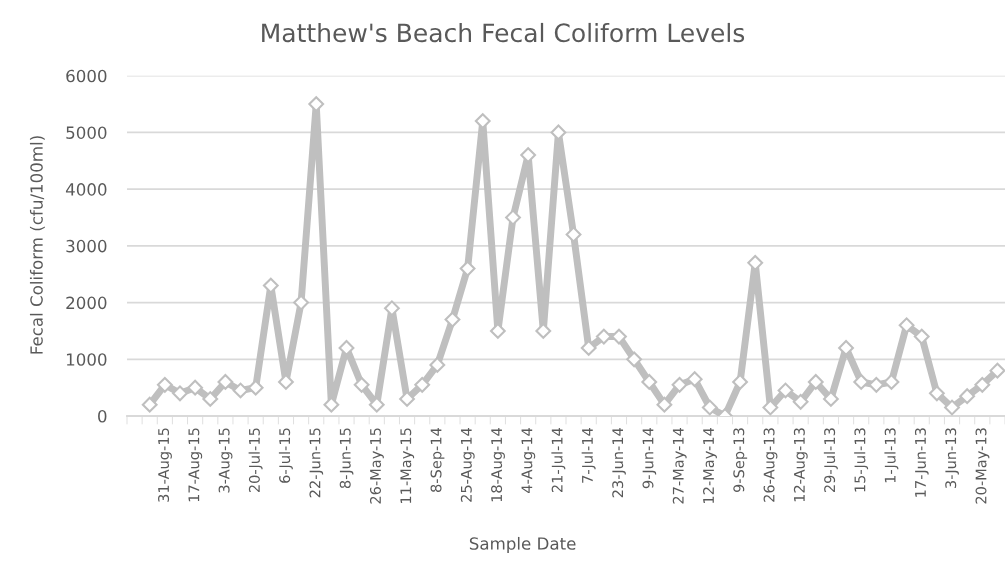 This screenshot has width=1005, height=565. Describe the element at coordinates (503, 32) in the screenshot. I see `chart-title: Matthew's Beach Fecal Coliform Levels` at that location.